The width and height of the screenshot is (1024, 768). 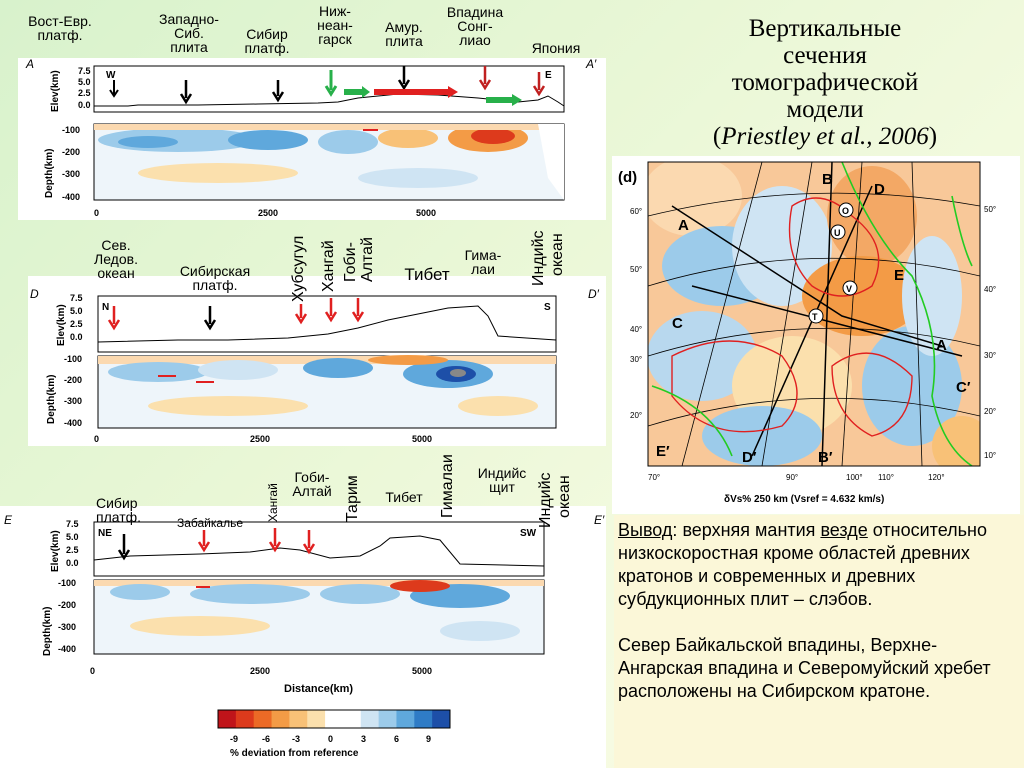 I want to click on region-label: Ниж-неан-гарск, so click(x=335, y=25).